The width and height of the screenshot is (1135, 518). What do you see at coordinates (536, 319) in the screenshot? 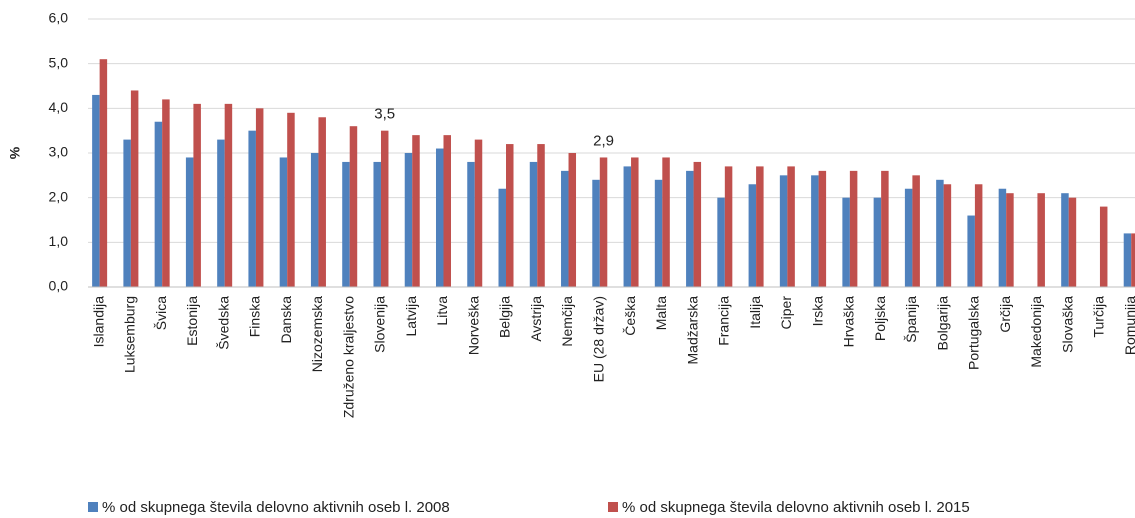
I see `x-tick-label: Avstrija` at bounding box center [536, 319].